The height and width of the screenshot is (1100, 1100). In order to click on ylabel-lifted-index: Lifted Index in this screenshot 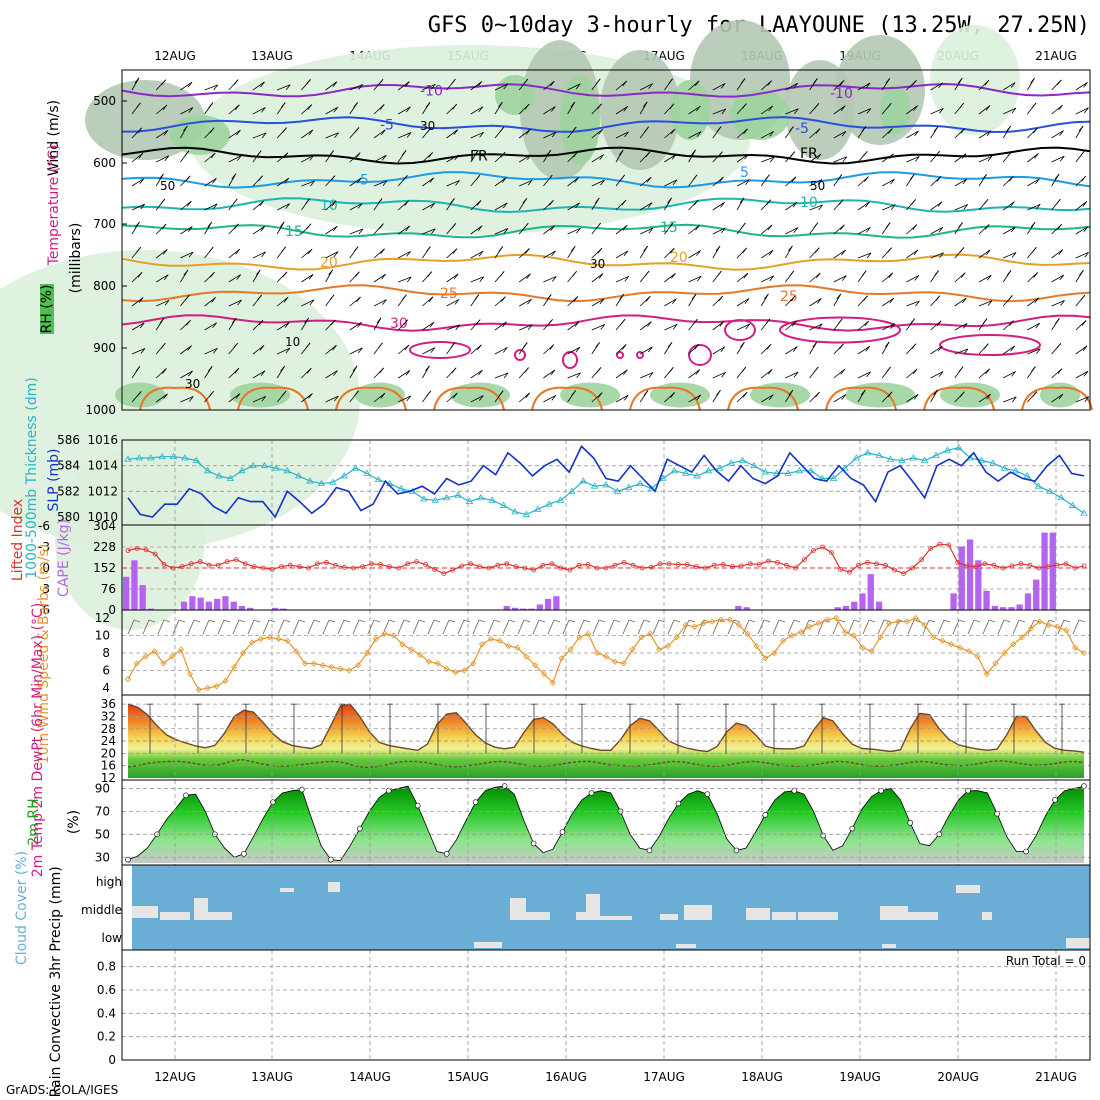, I will do `click(18, 540)`.